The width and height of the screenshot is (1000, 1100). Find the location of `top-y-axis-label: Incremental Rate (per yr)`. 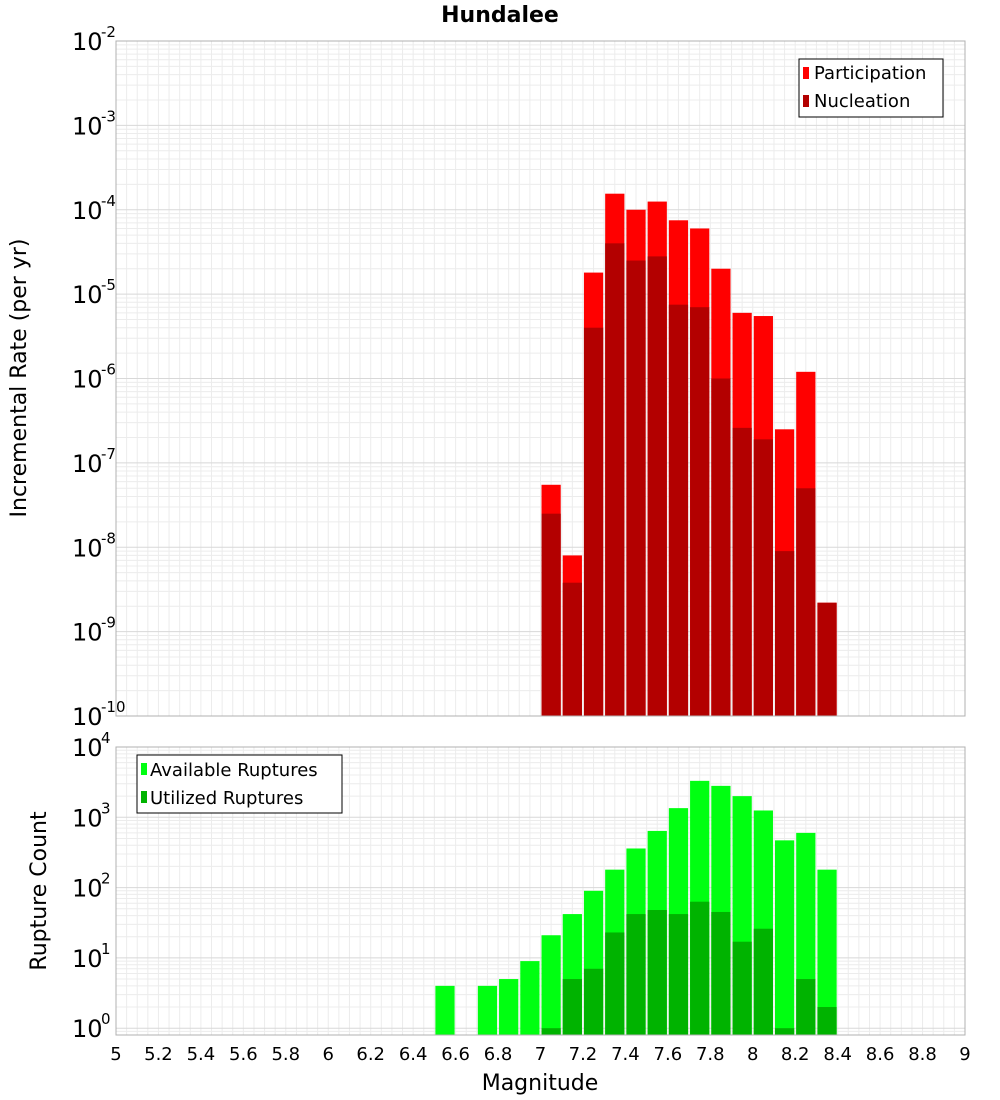

top-y-axis-label: Incremental Rate (per yr) is located at coordinates (19, 378).